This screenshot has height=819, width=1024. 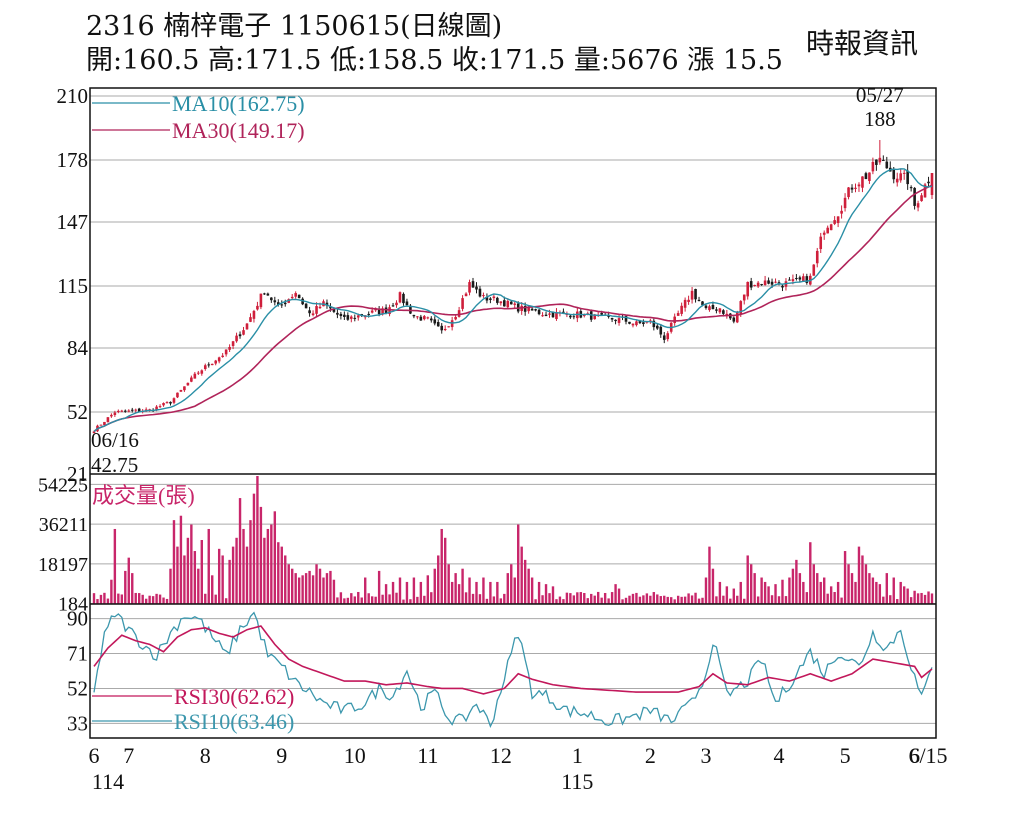 I want to click on ma30-legend-label: MA30(149.17), so click(x=238, y=130).